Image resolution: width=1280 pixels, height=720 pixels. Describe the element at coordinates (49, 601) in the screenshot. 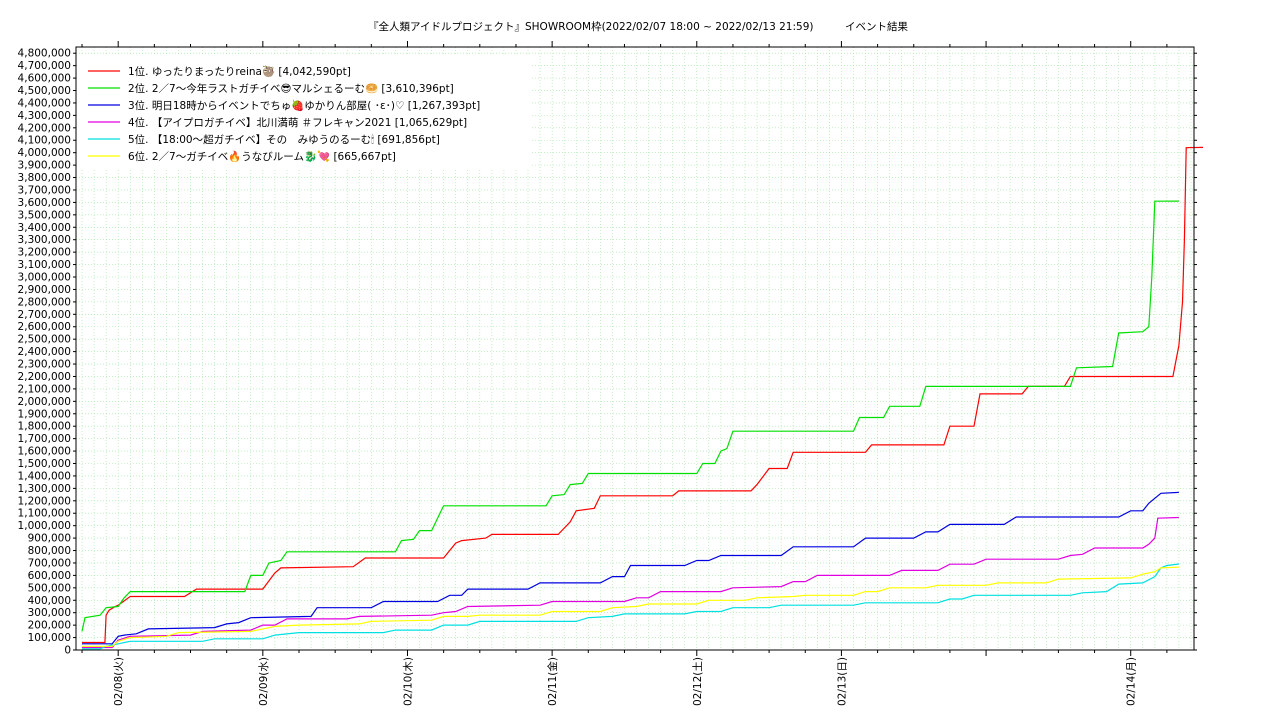

I see `y-tick-label: 400,000` at that location.